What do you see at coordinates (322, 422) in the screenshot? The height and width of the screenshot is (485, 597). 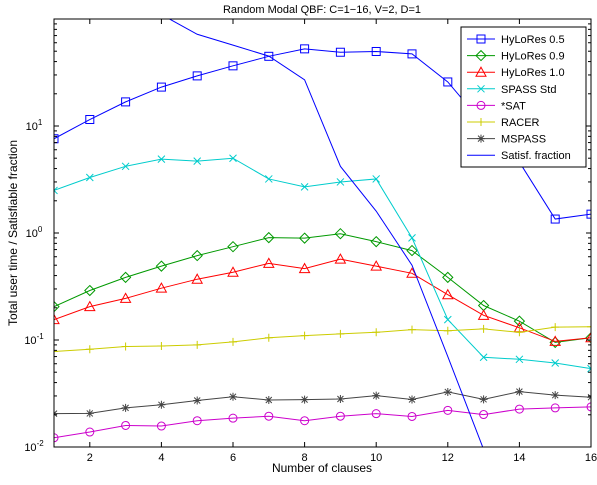 I see `series-line-sat` at bounding box center [322, 422].